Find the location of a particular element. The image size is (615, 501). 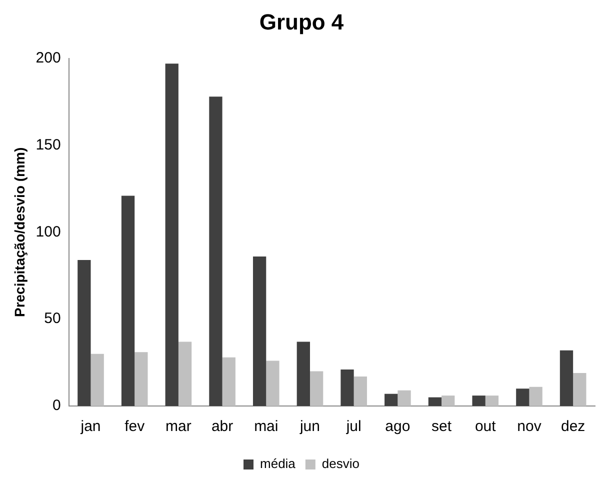

legend-label: média is located at coordinates (278, 464).